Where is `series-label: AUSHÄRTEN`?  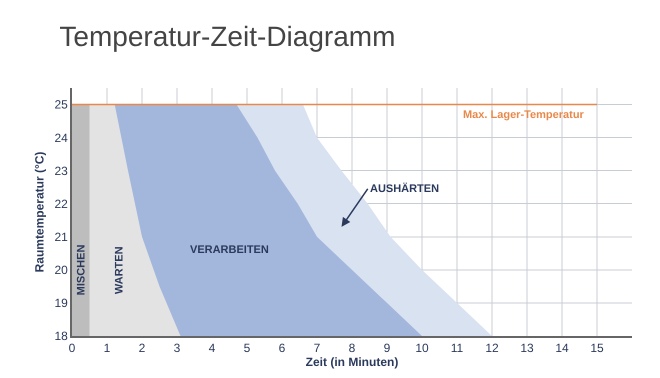 series-label: AUSHÄRTEN is located at coordinates (405, 188).